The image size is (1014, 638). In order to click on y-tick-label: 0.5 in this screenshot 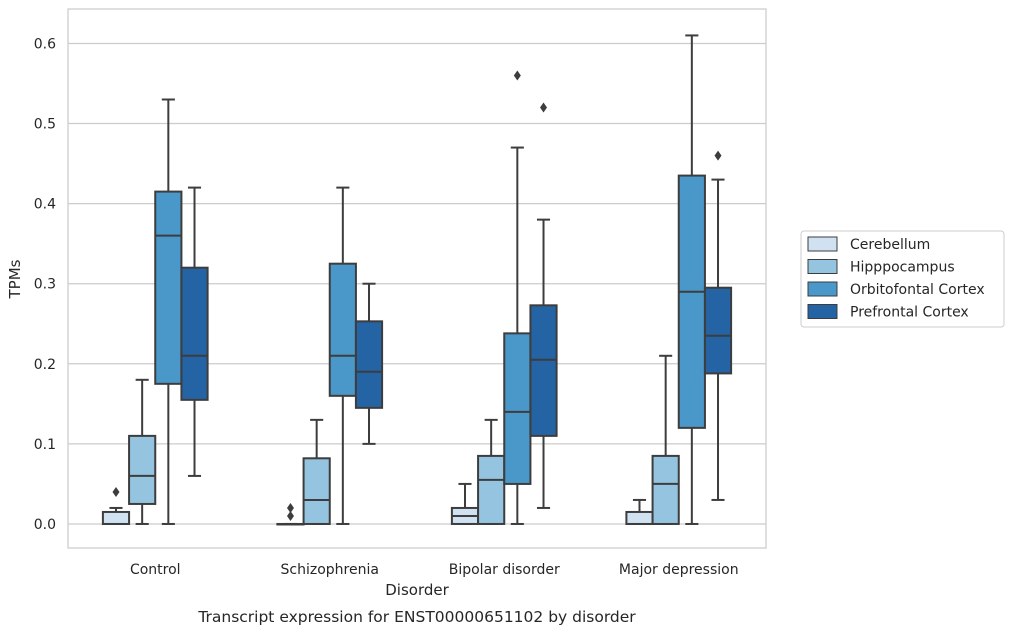, I will do `click(45, 125)`.